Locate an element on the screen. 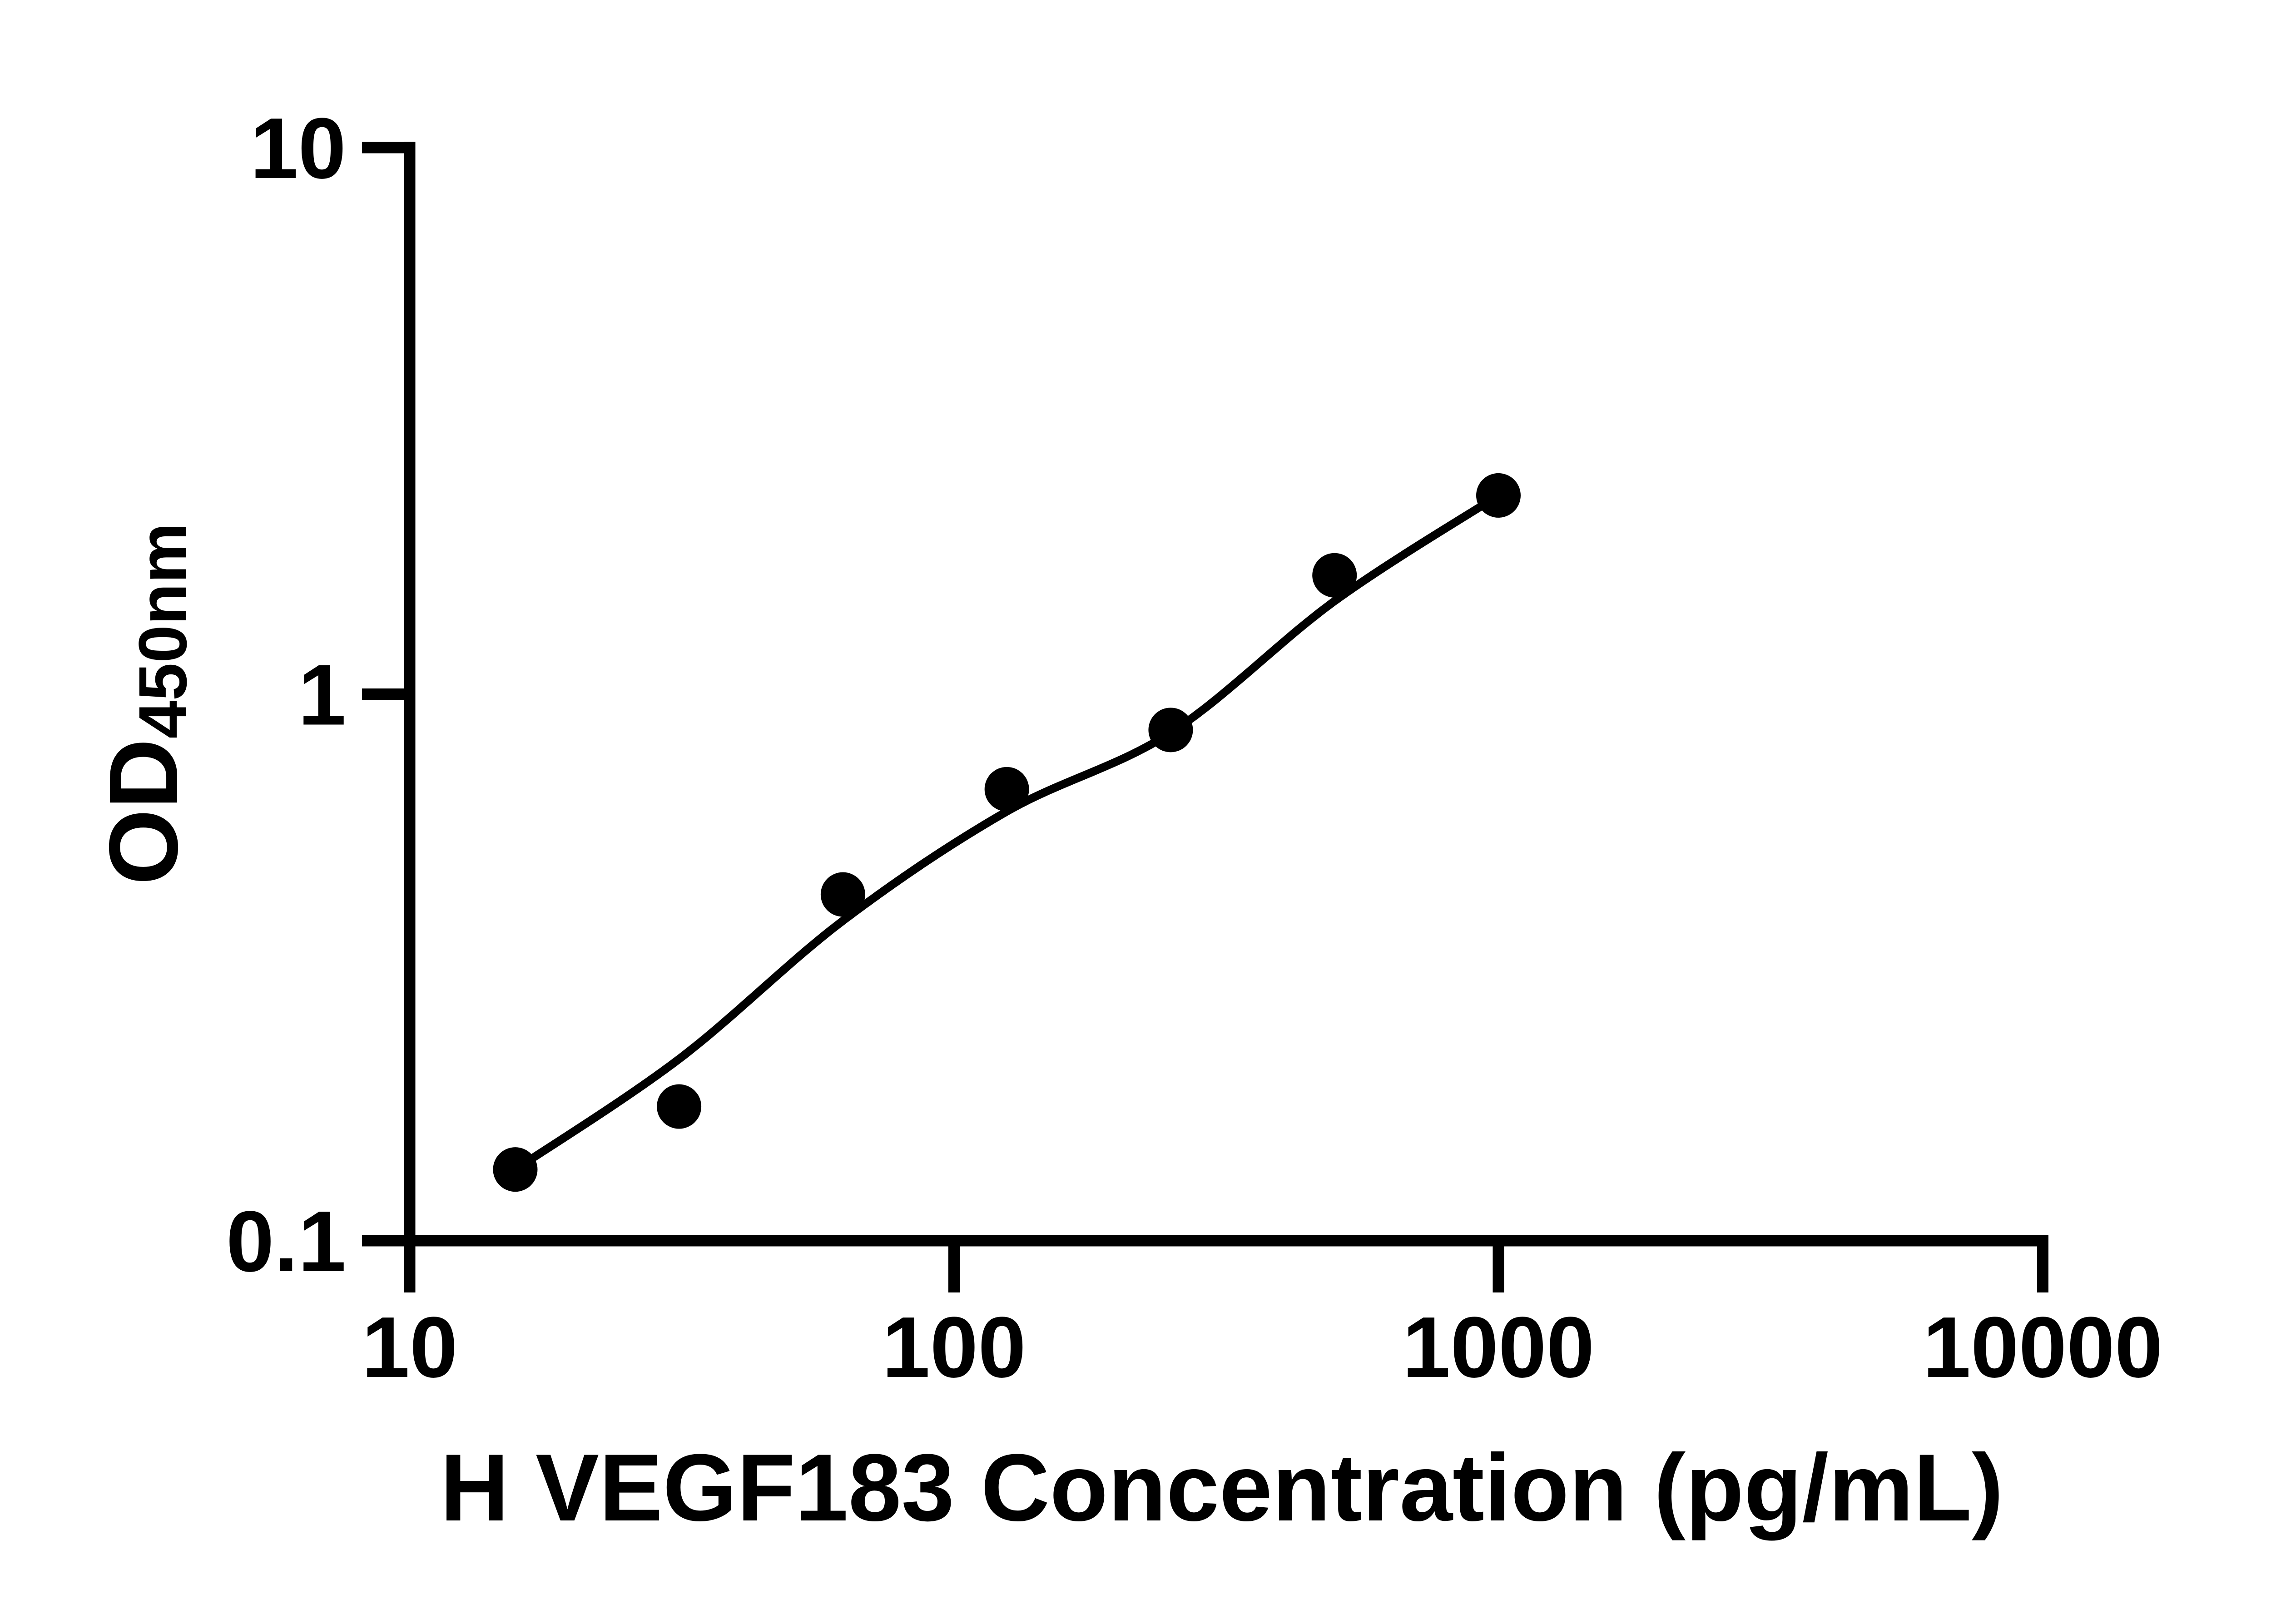 The width and height of the screenshot is (2271, 1624). y-tick-label: 10 is located at coordinates (298, 148).